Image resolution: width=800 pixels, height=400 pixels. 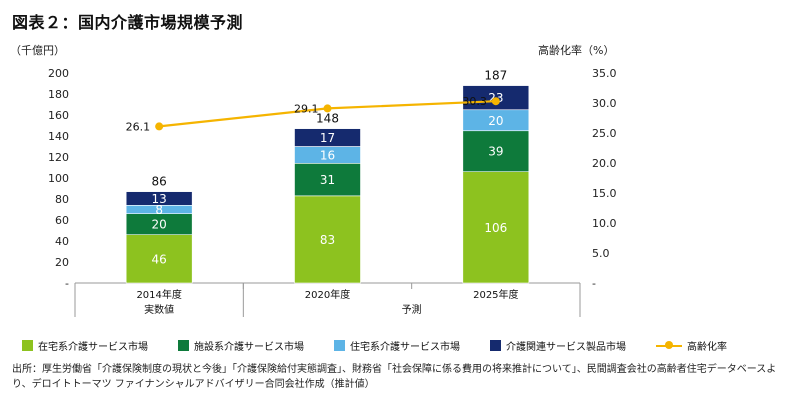 I want to click on legend-item: 住宅系介護サービス市場, so click(x=397, y=345).